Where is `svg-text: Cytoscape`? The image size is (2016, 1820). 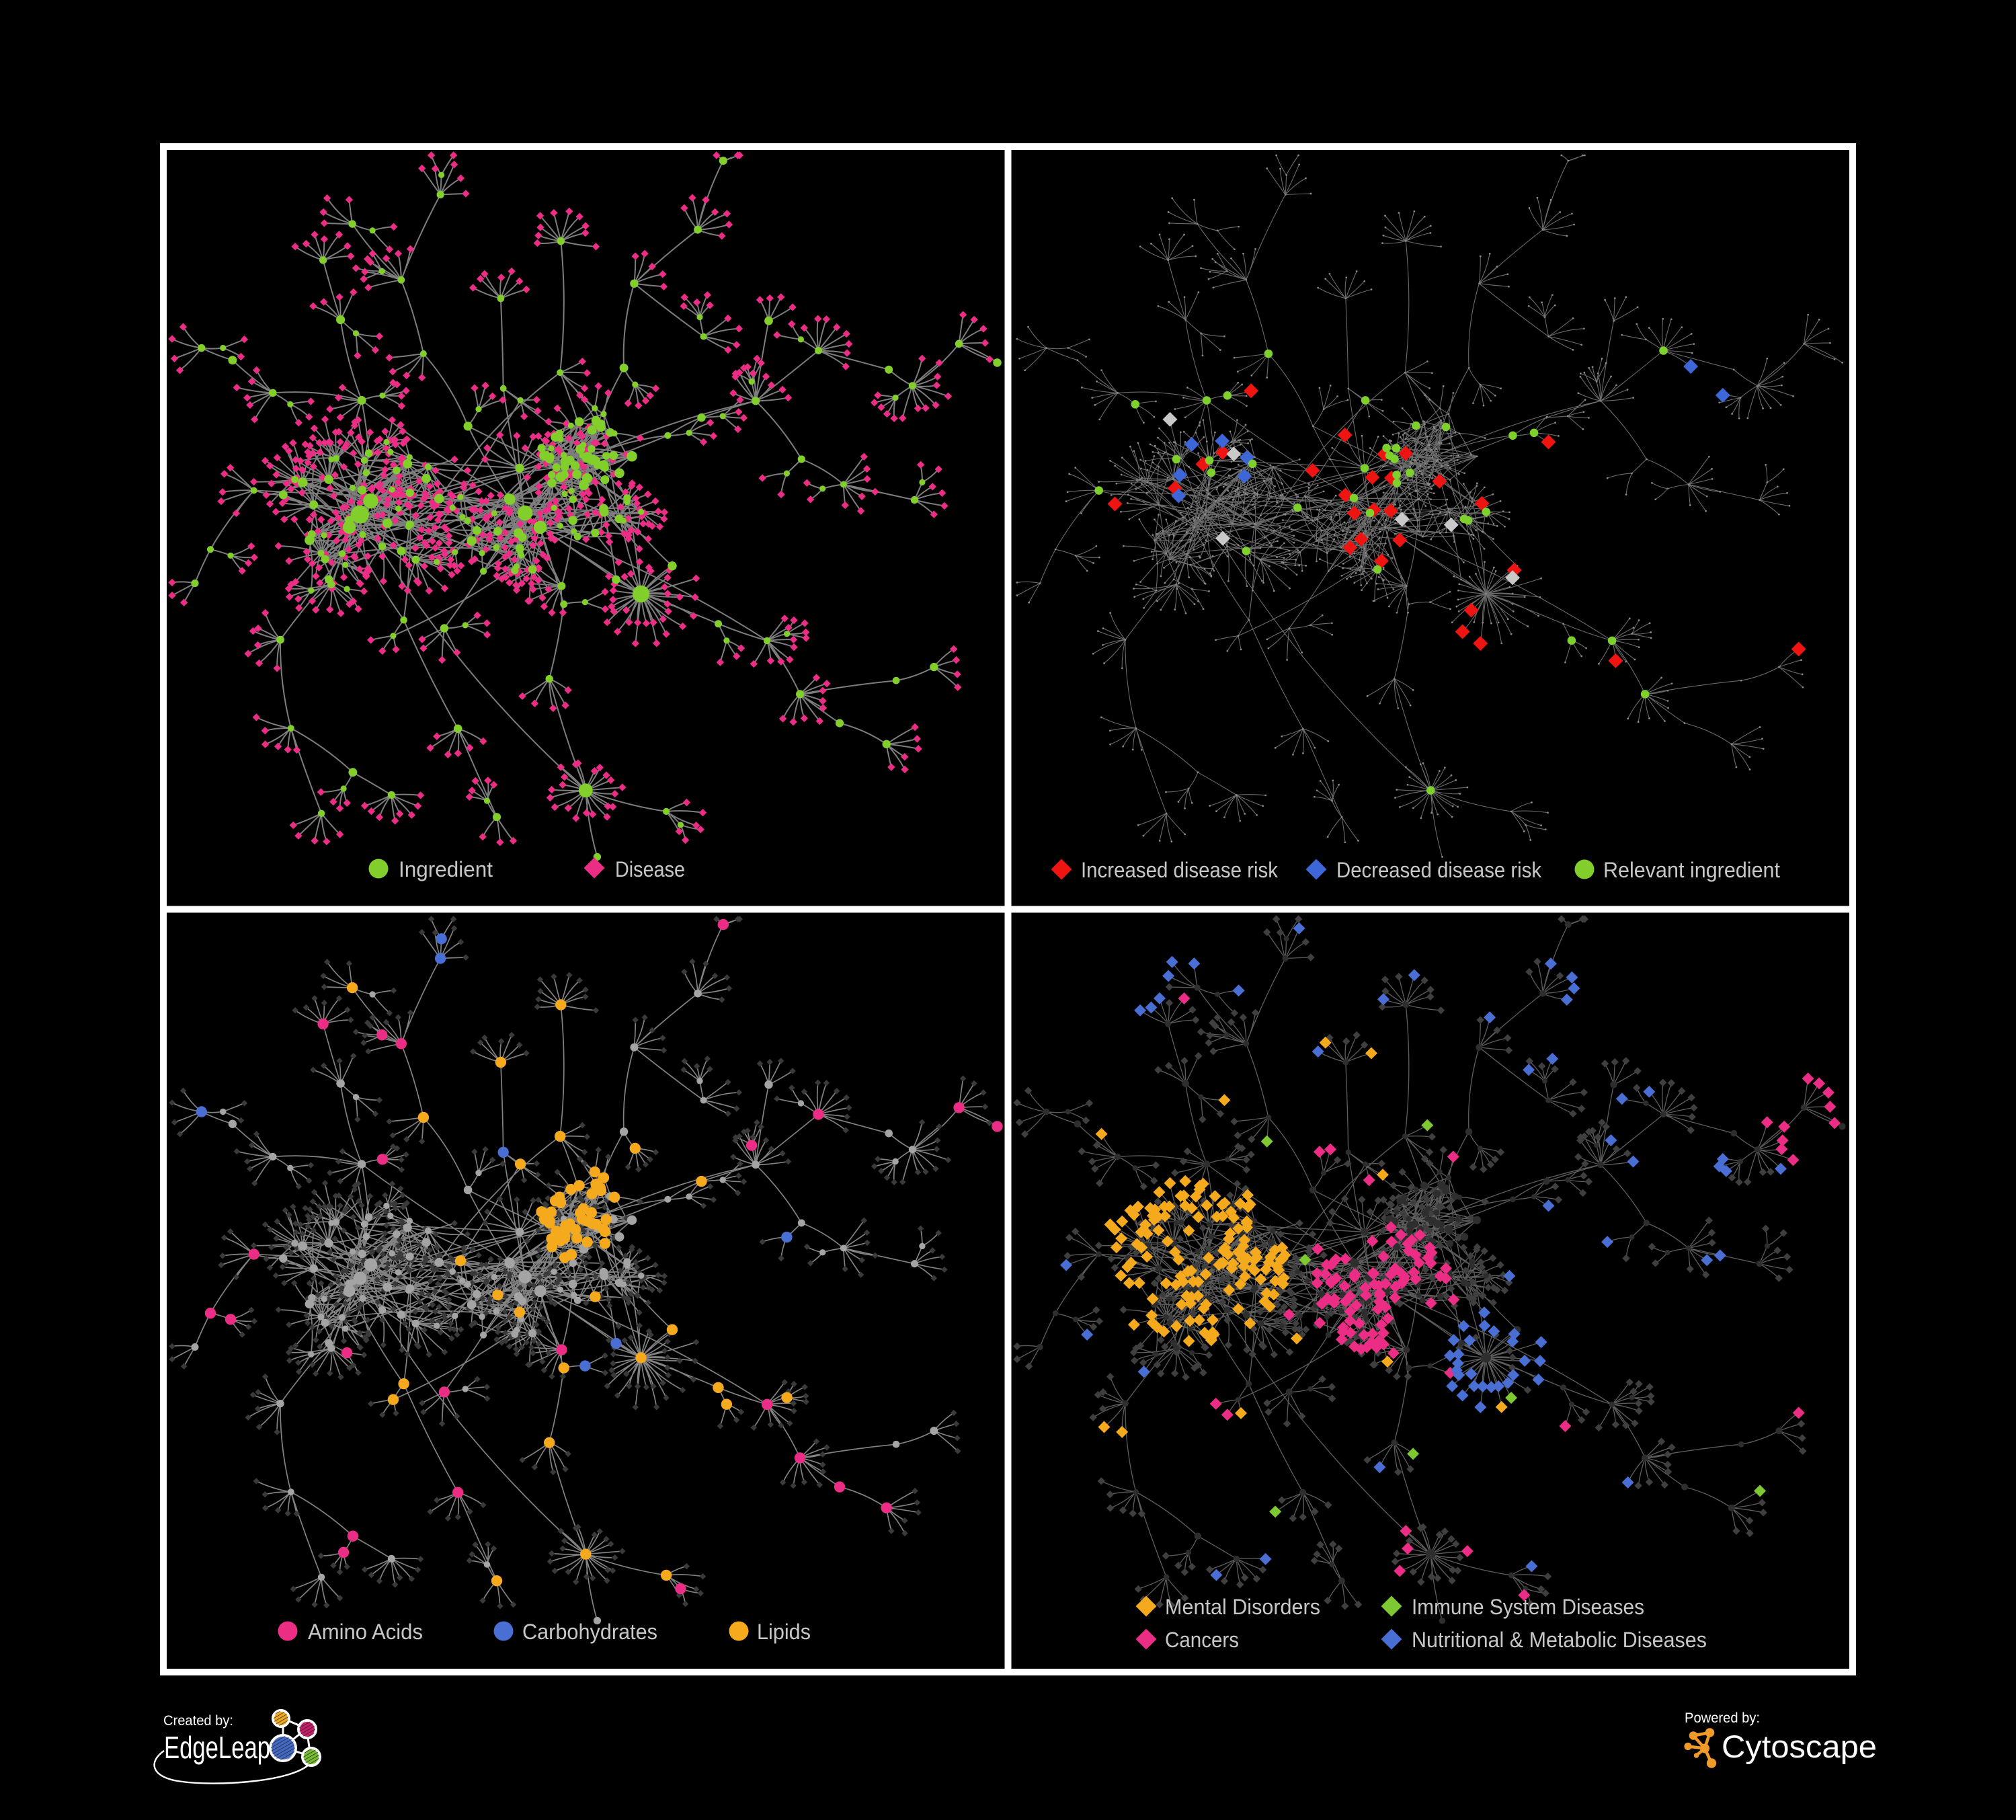
svg-text: Cytoscape is located at coordinates (1799, 1746).